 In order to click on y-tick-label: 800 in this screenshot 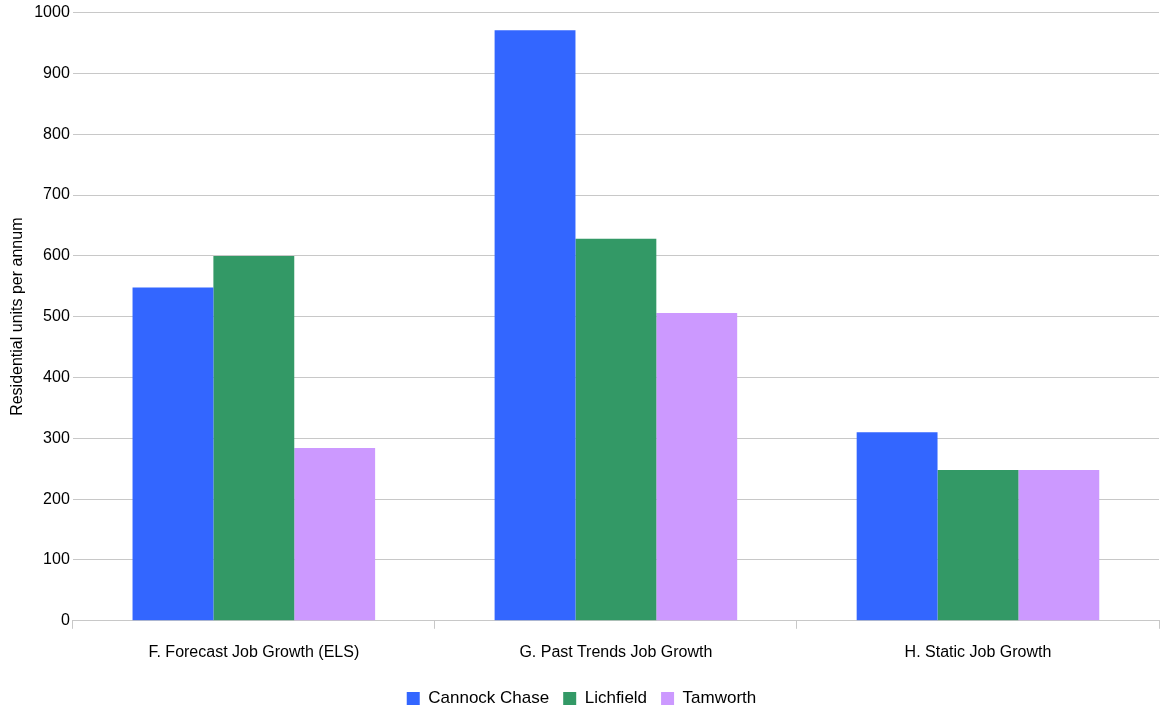, I will do `click(56, 133)`.